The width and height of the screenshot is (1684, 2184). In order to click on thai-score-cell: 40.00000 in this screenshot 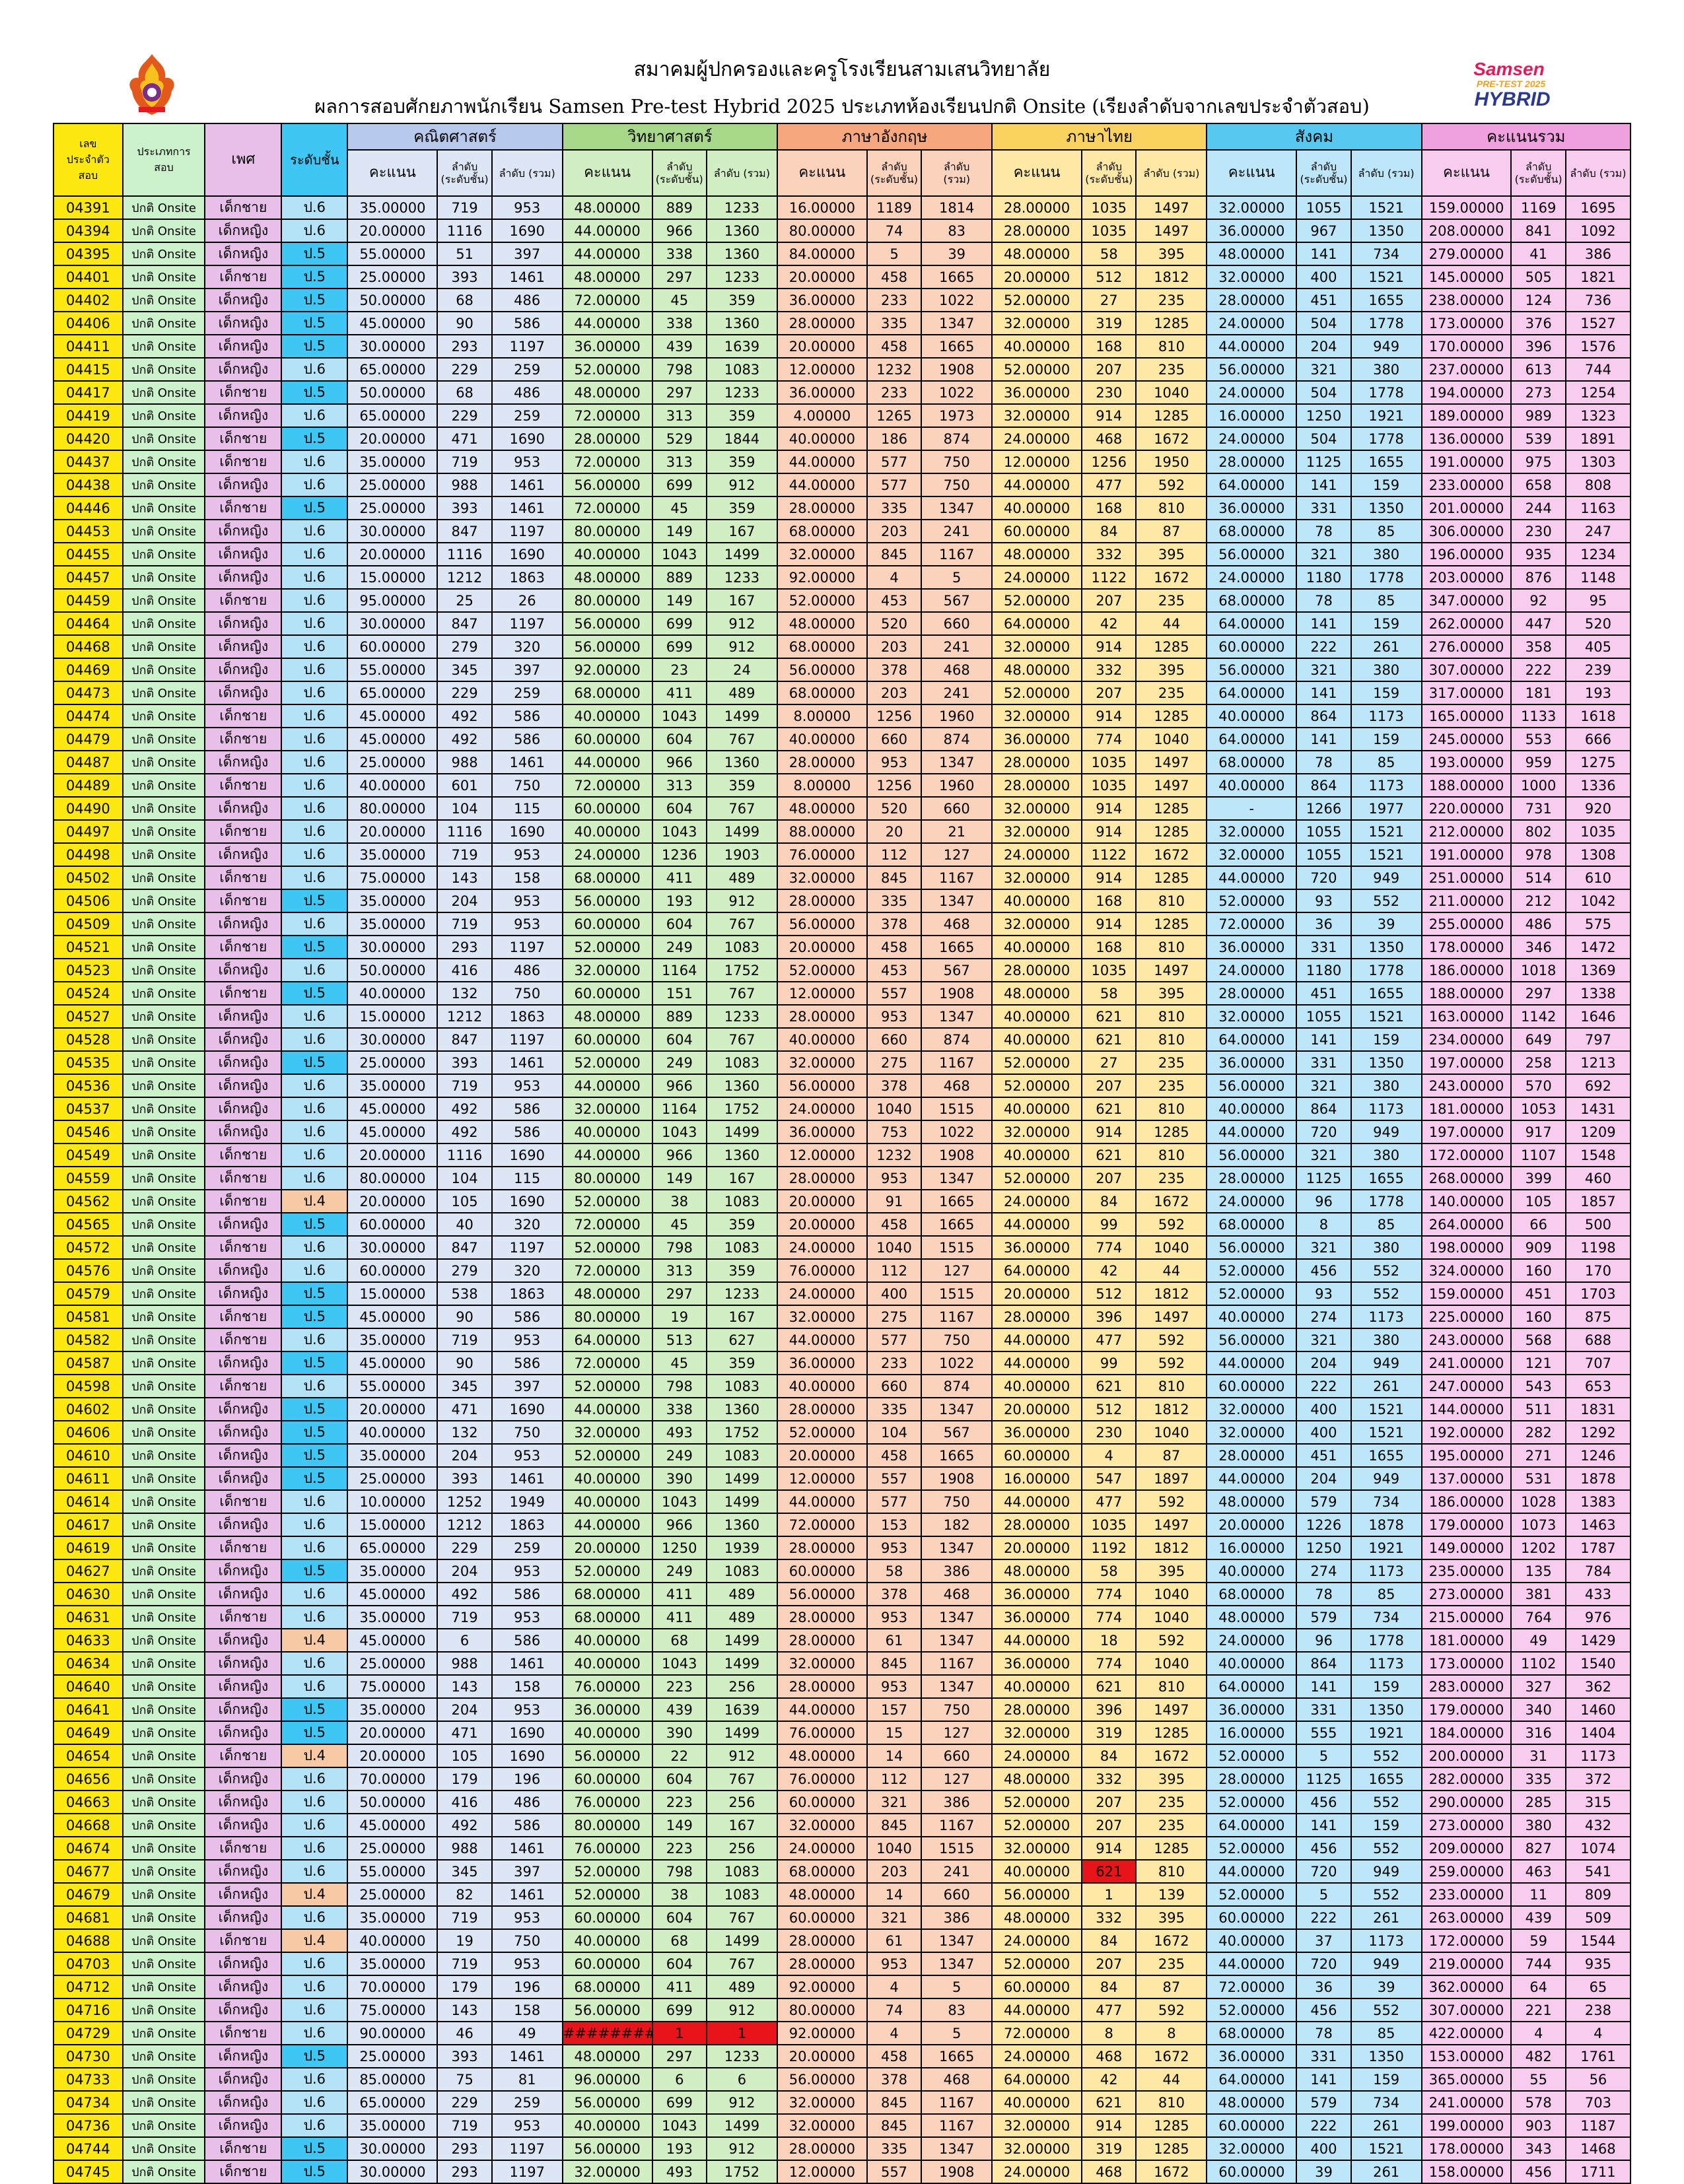, I will do `click(1037, 1109)`.